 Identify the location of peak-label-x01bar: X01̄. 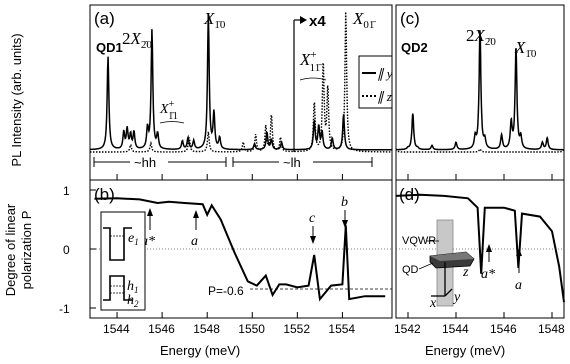
(364, 20).